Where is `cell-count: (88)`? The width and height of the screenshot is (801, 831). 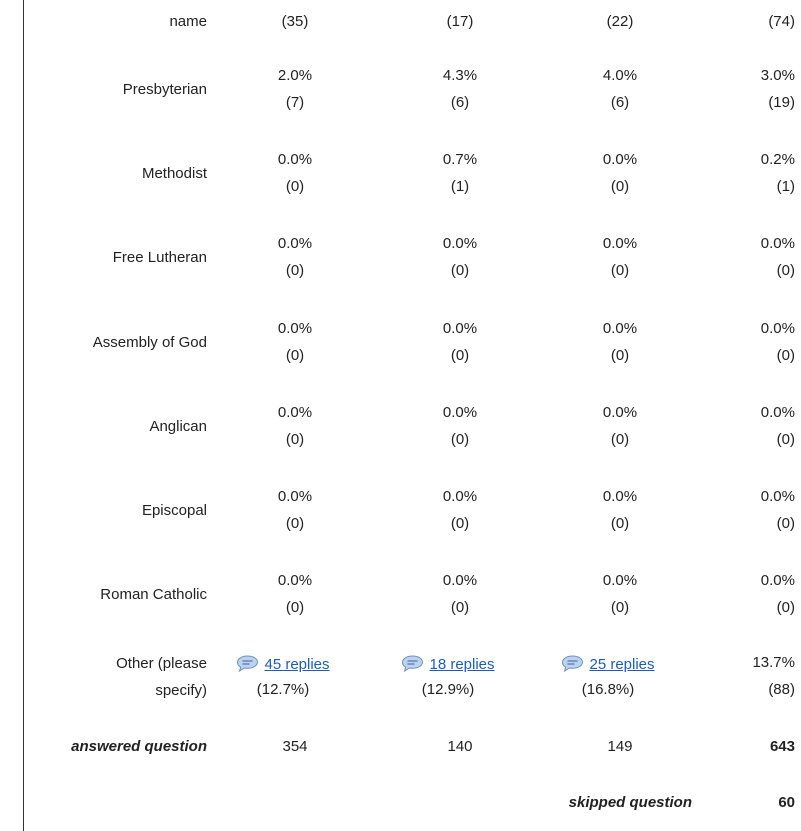 cell-count: (88) is located at coordinates (781, 689).